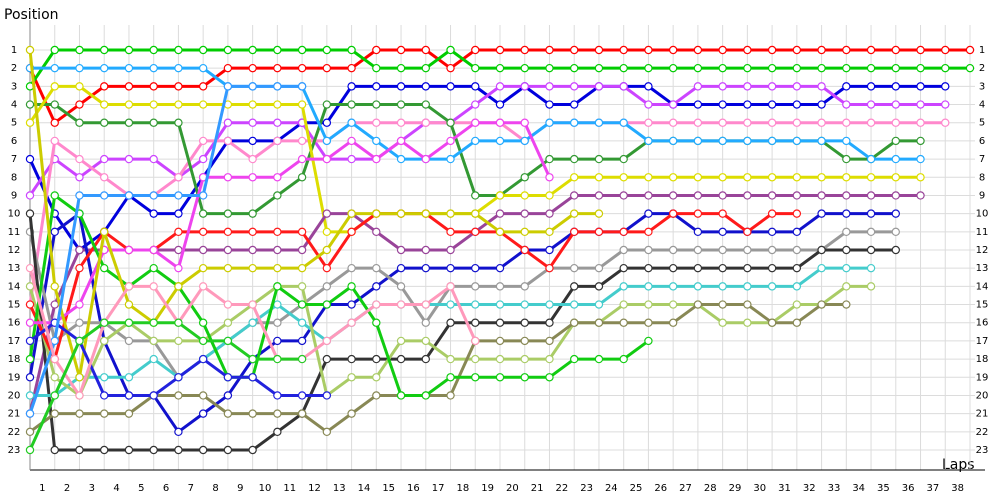  What do you see at coordinates (14, 305) in the screenshot?
I see `y-tick-label: 15` at bounding box center [14, 305].